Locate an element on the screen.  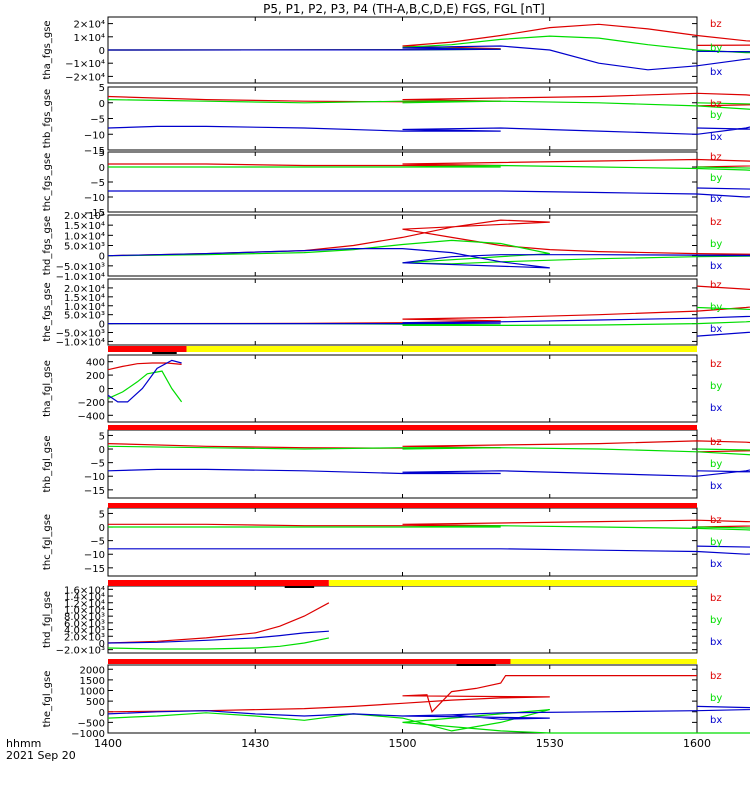
ytick-label: 400 is located at coordinates (95, 363).